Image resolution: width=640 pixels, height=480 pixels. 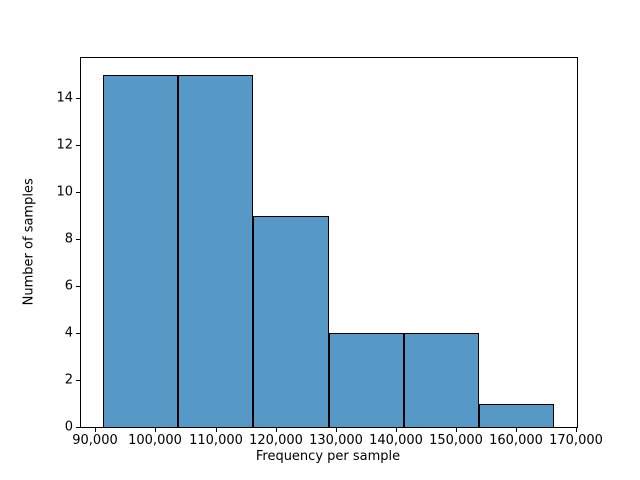 What do you see at coordinates (456, 440) in the screenshot?
I see `x-tick-label: 150,000` at bounding box center [456, 440].